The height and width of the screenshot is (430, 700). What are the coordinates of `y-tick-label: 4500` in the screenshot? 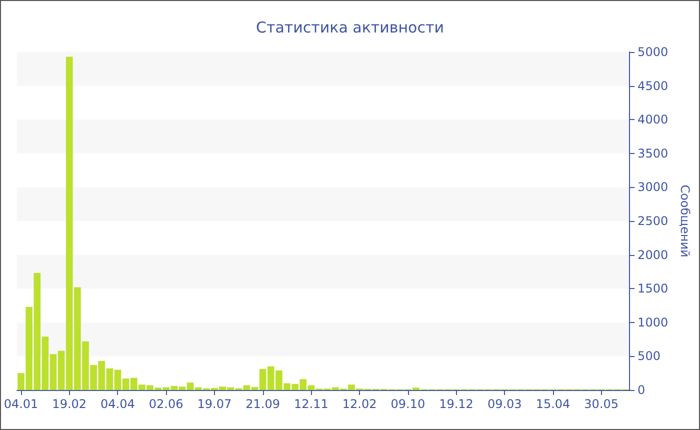 It's located at (653, 85).